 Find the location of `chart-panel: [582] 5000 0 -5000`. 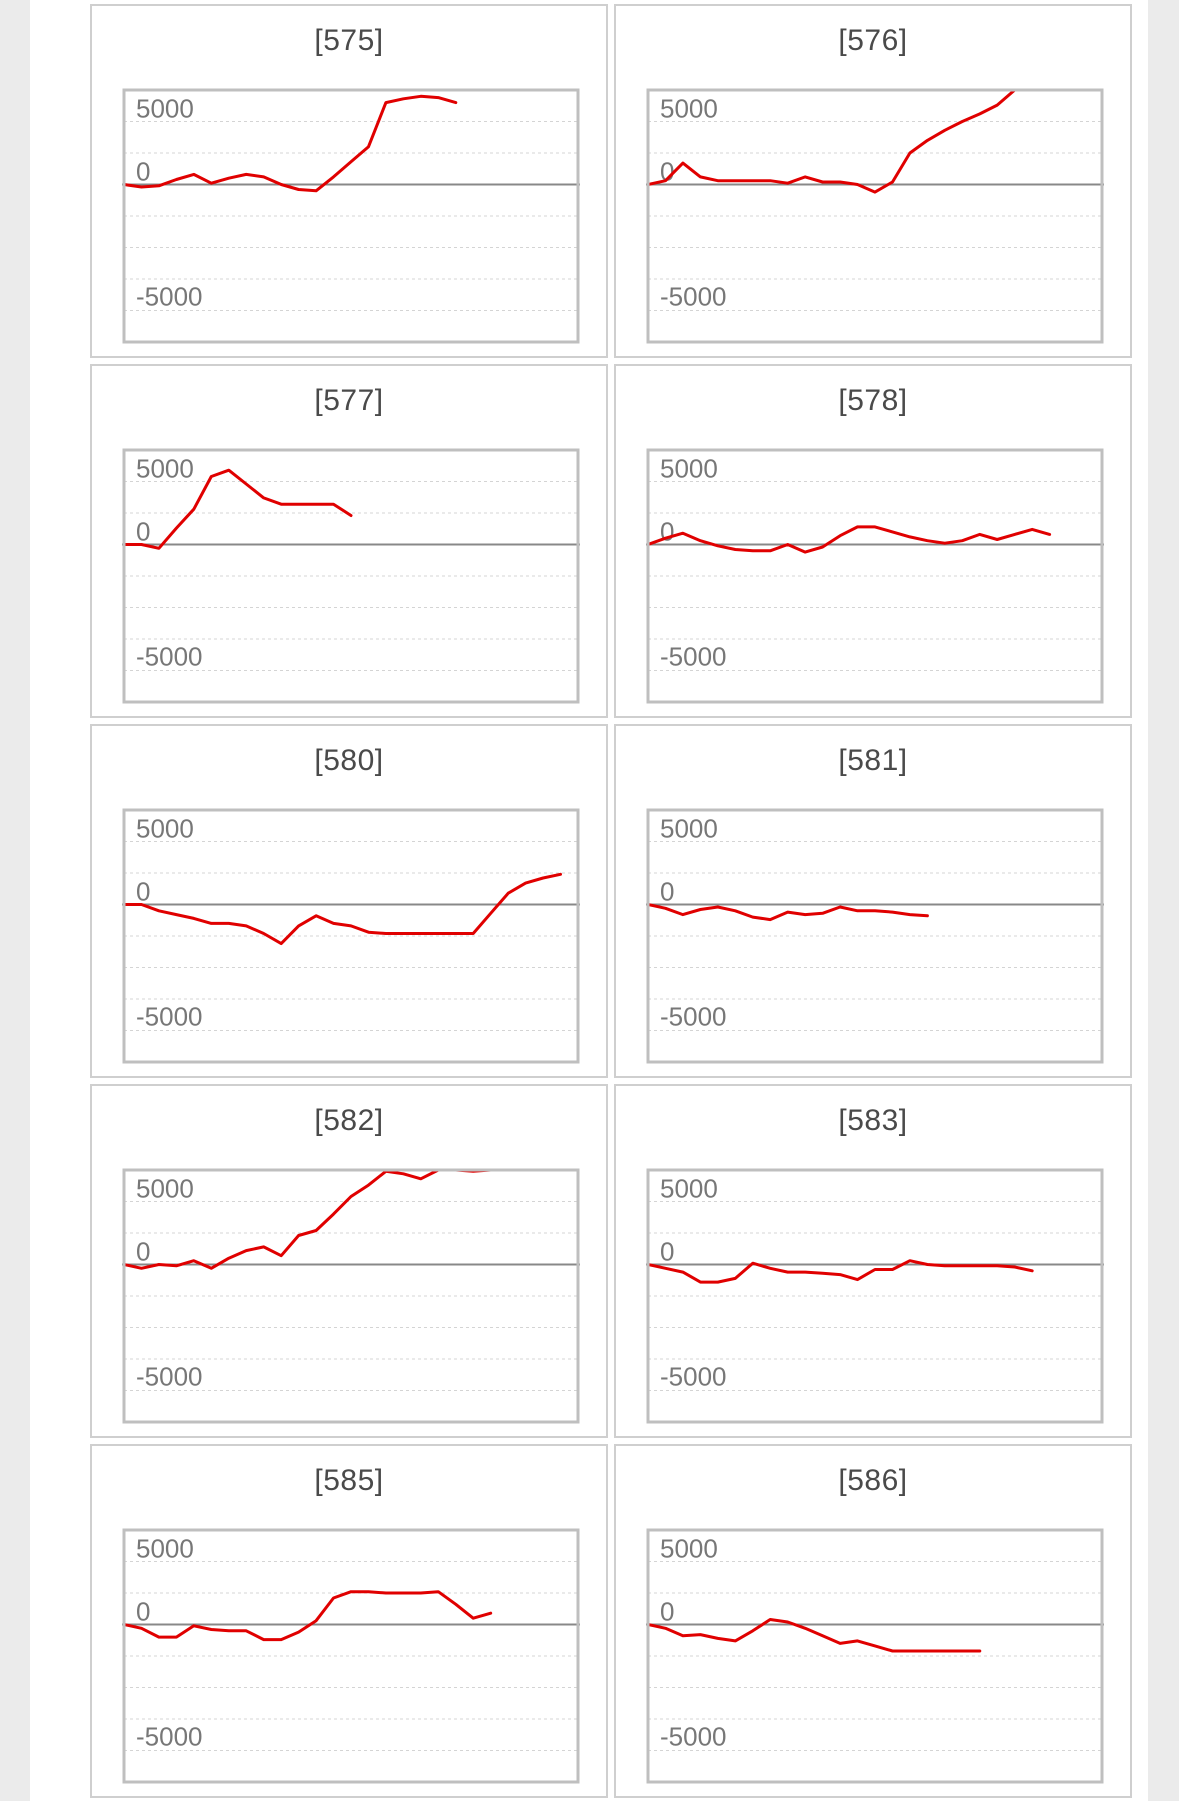

chart-panel: [582] 5000 0 -5000 is located at coordinates (349, 1261).